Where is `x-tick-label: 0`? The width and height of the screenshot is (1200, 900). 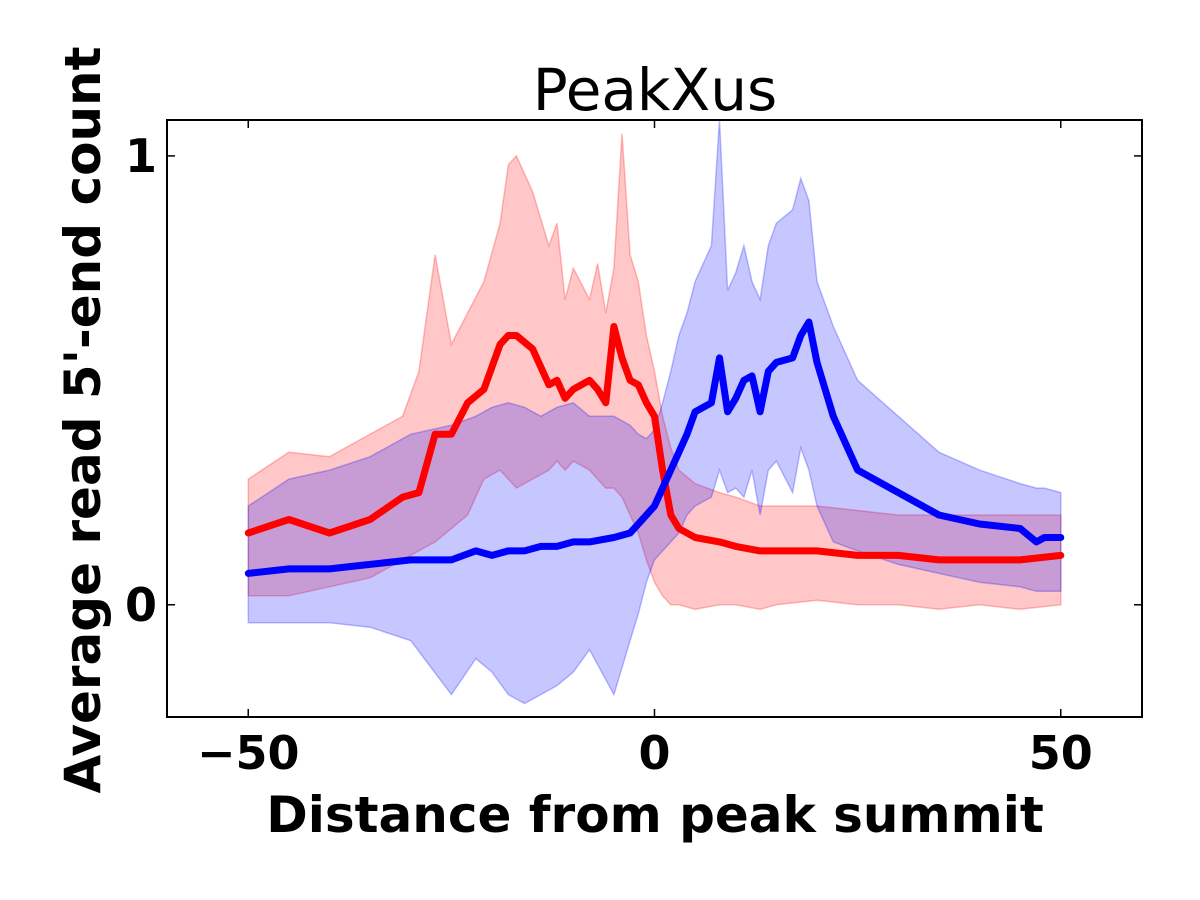
x-tick-label: 0 is located at coordinates (654, 753).